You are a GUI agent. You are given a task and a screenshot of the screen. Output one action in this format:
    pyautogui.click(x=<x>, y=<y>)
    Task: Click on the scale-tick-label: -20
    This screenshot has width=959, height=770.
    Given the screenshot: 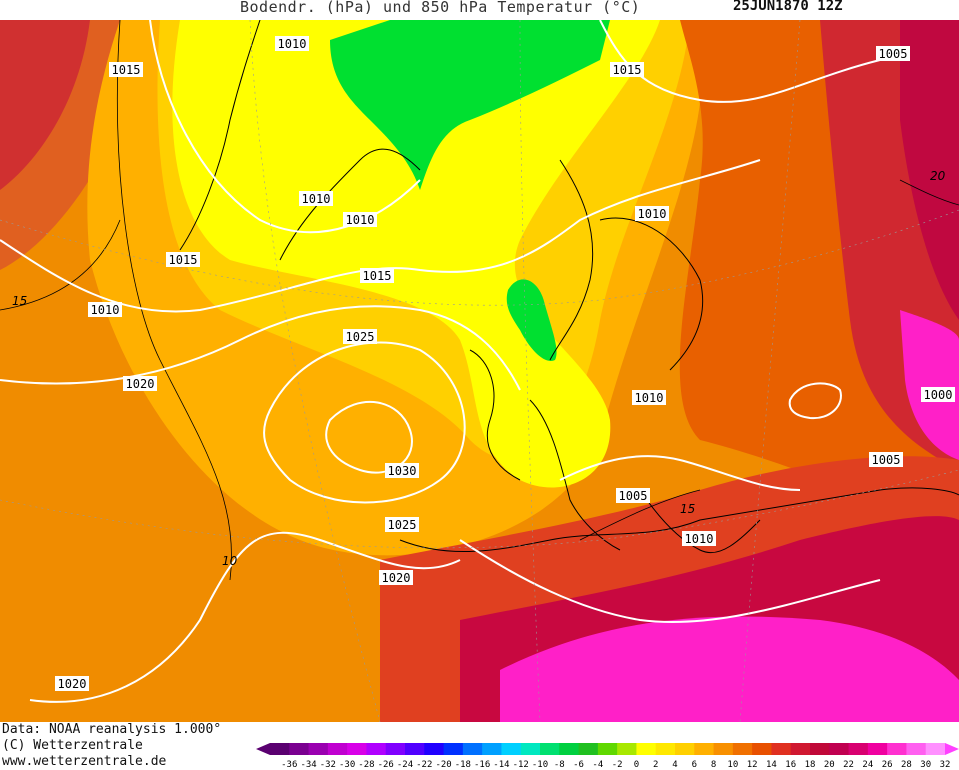 What is the action you would take?
    pyautogui.click(x=443, y=765)
    